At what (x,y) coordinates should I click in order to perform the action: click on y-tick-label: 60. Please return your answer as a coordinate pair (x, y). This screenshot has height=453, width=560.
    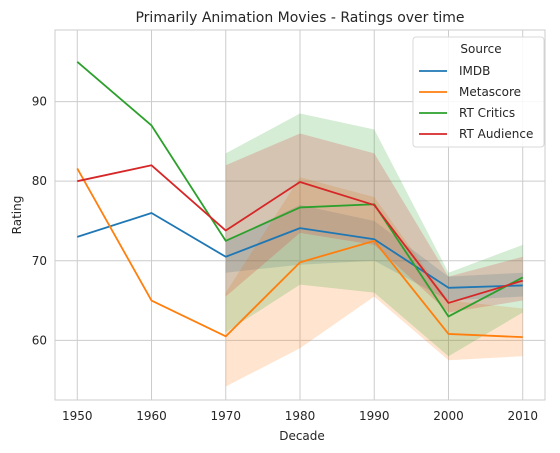
    Looking at the image, I should click on (39, 340).